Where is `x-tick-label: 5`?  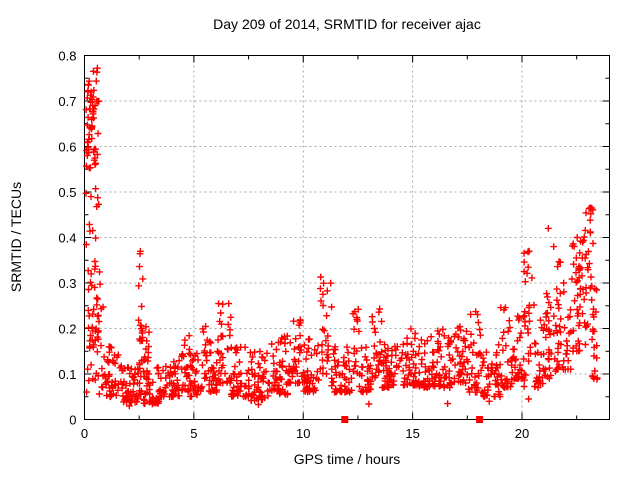
x-tick-label: 5 is located at coordinates (193, 433).